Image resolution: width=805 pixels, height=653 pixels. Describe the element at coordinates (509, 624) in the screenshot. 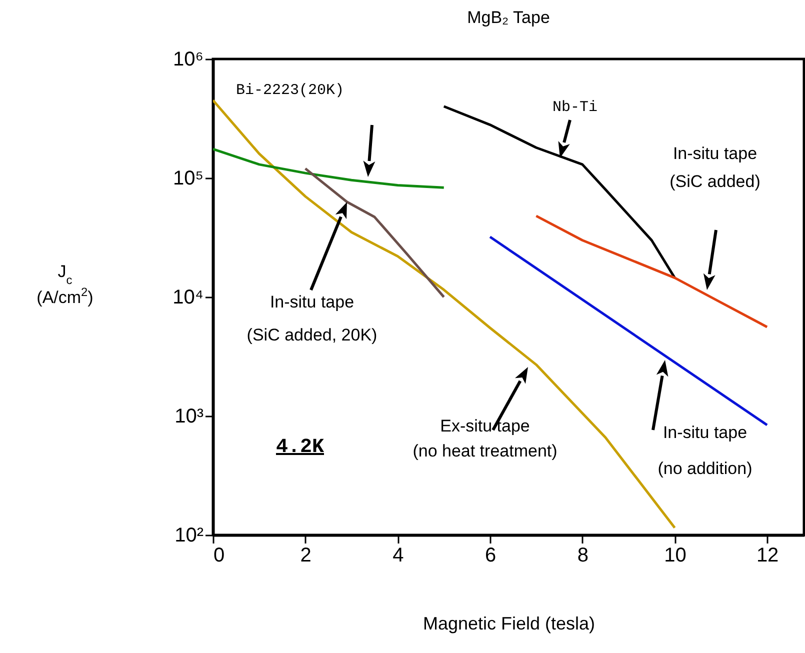

I see `x-axis-title: Magnetic Field (tesla)` at that location.